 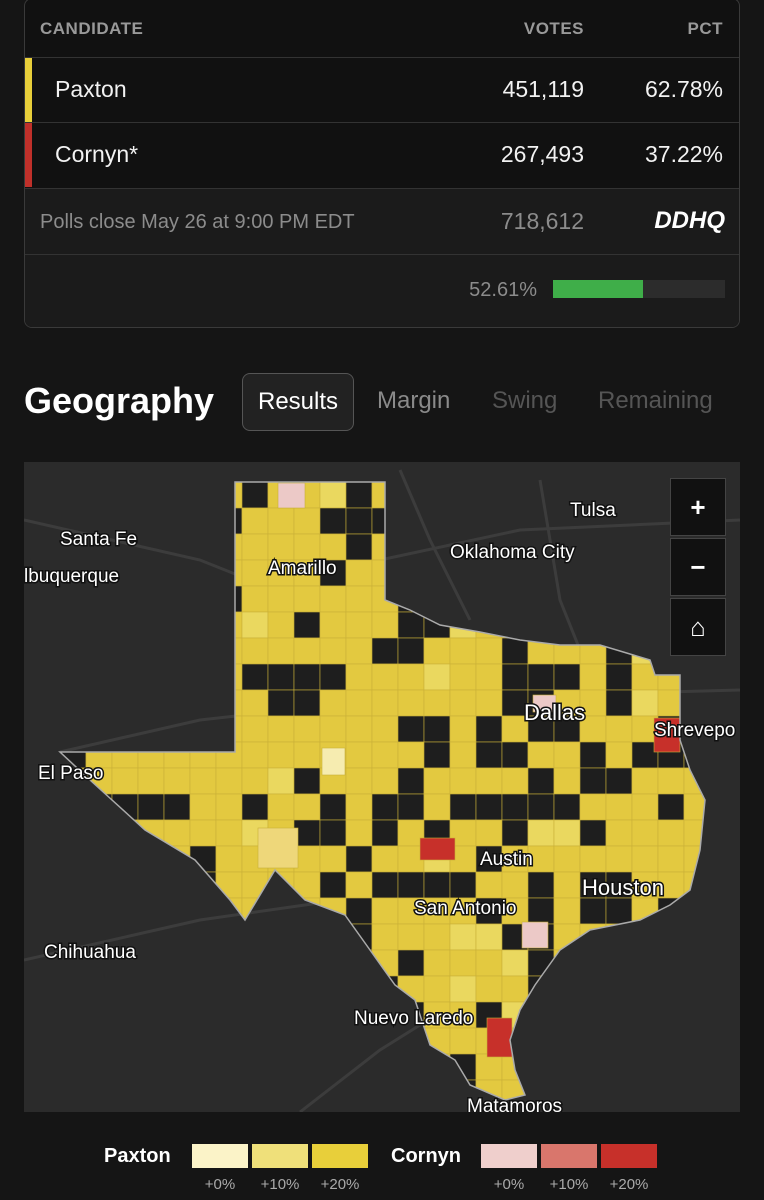 What do you see at coordinates (525, 400) in the screenshot?
I see `tab: Swing` at bounding box center [525, 400].